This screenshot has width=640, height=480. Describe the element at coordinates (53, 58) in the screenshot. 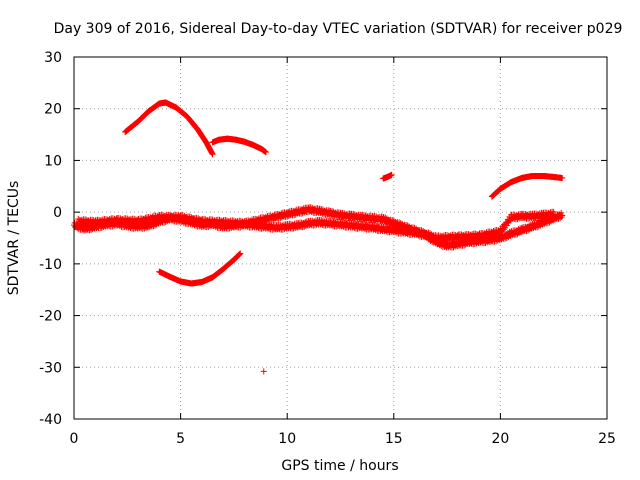

I see `y-tick-label: 30` at that location.